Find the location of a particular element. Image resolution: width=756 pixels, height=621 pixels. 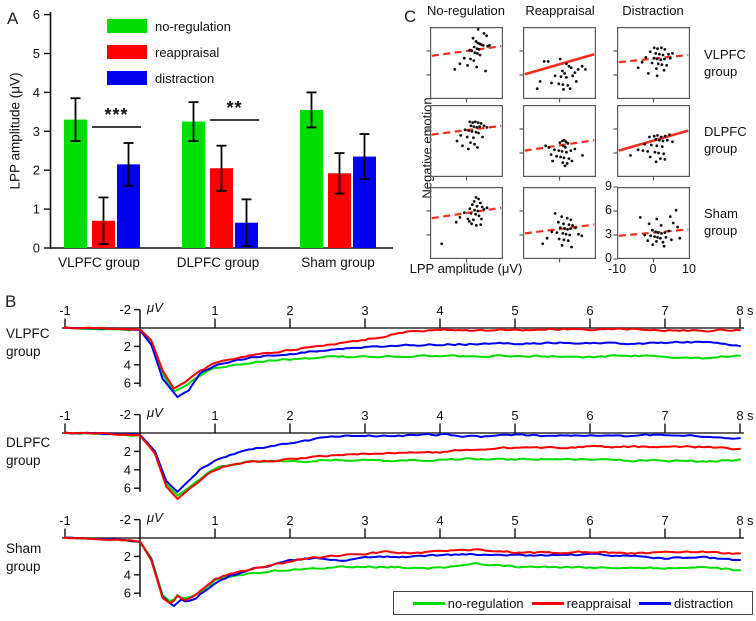

scatter-cell-row1-col2 is located at coordinates (652, 143).